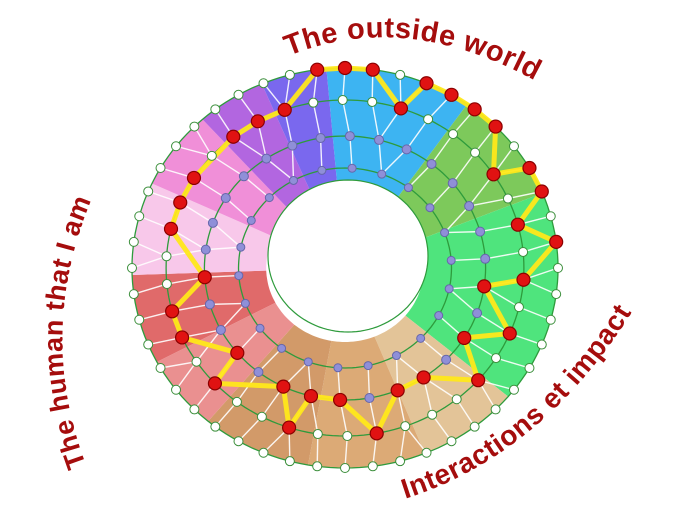 The image size is (677, 511). I want to click on sector-violet, so click(258, 148).